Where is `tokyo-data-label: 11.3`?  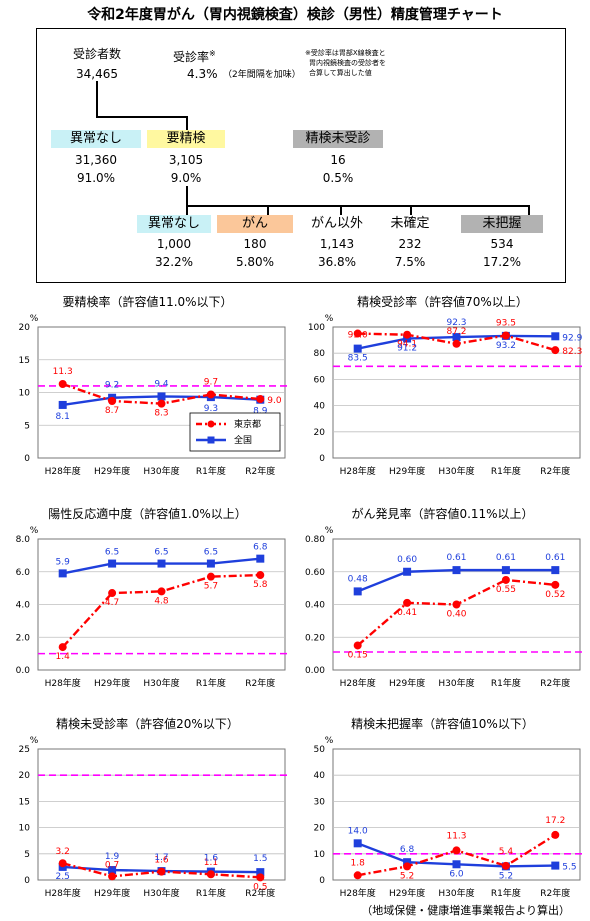 tokyo-data-label: 11.3 is located at coordinates (456, 836).